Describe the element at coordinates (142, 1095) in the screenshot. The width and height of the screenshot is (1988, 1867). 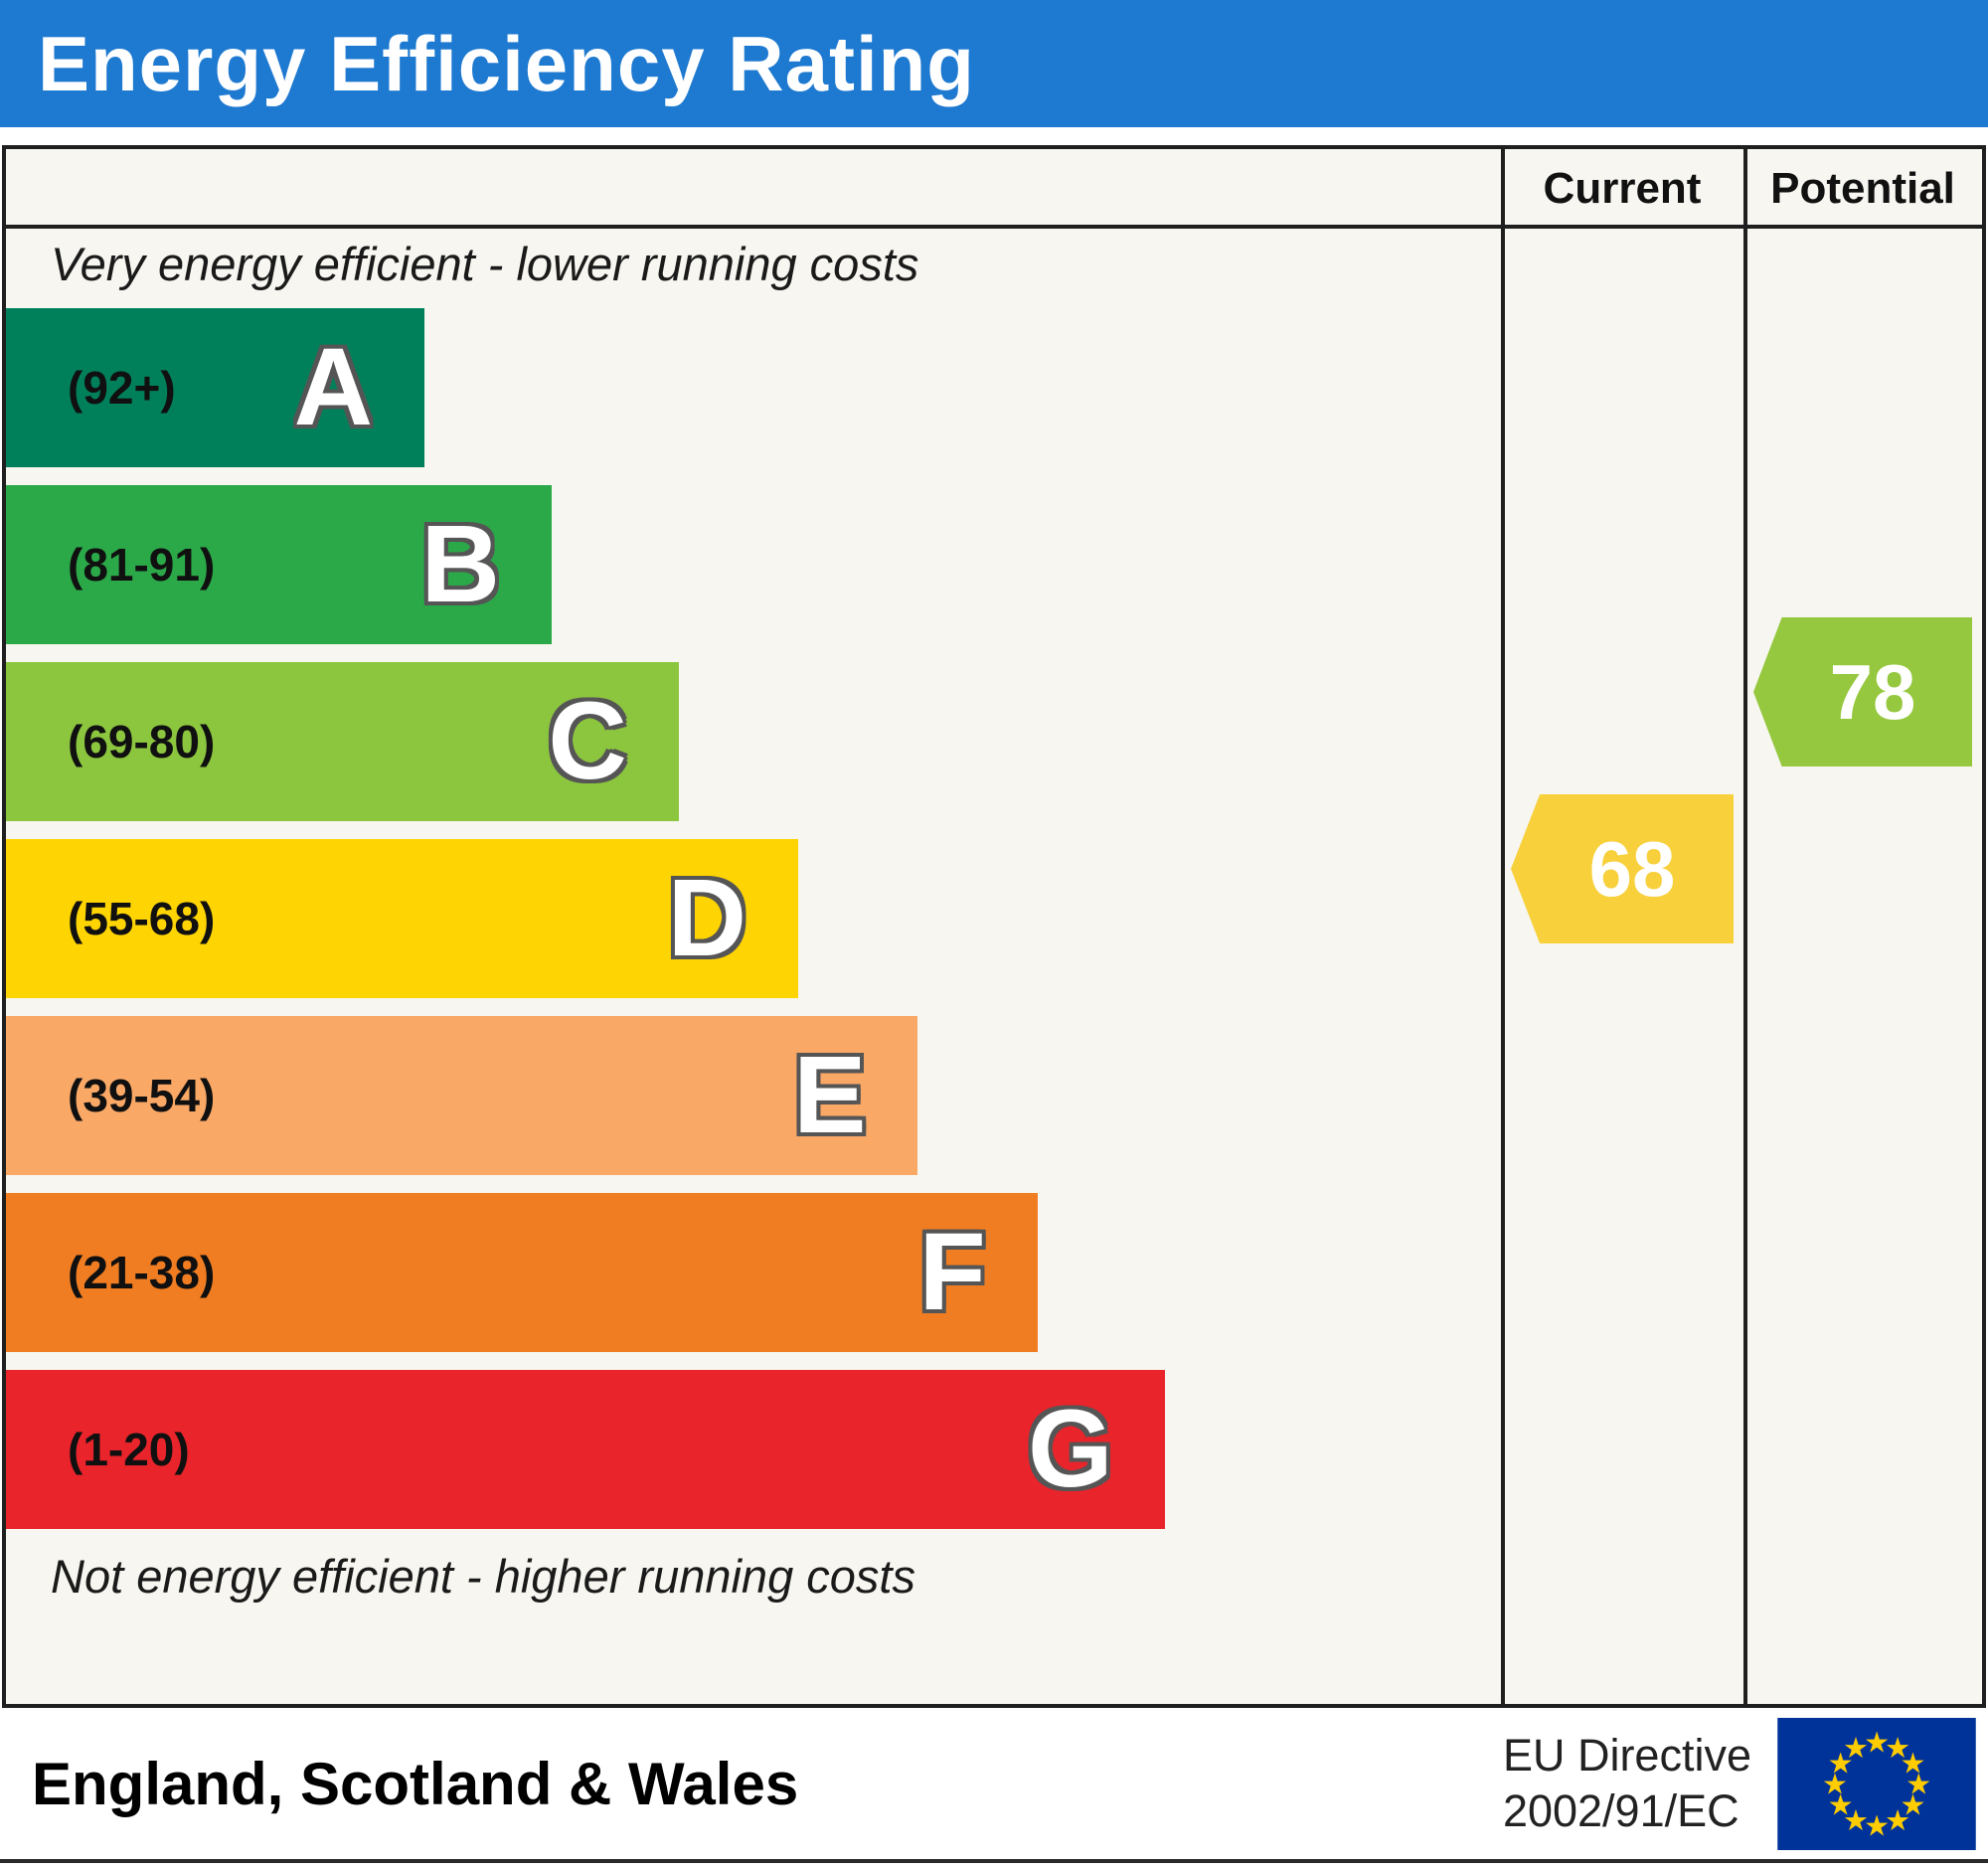
I see `band-range-label: (39-54)` at that location.